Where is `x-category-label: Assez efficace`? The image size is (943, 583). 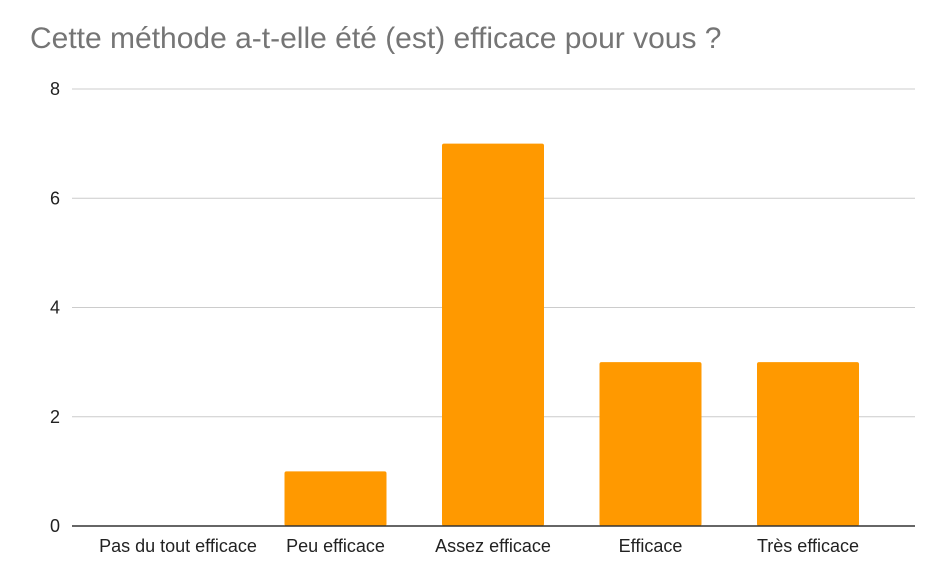
x-category-label: Assez efficace is located at coordinates (493, 546).